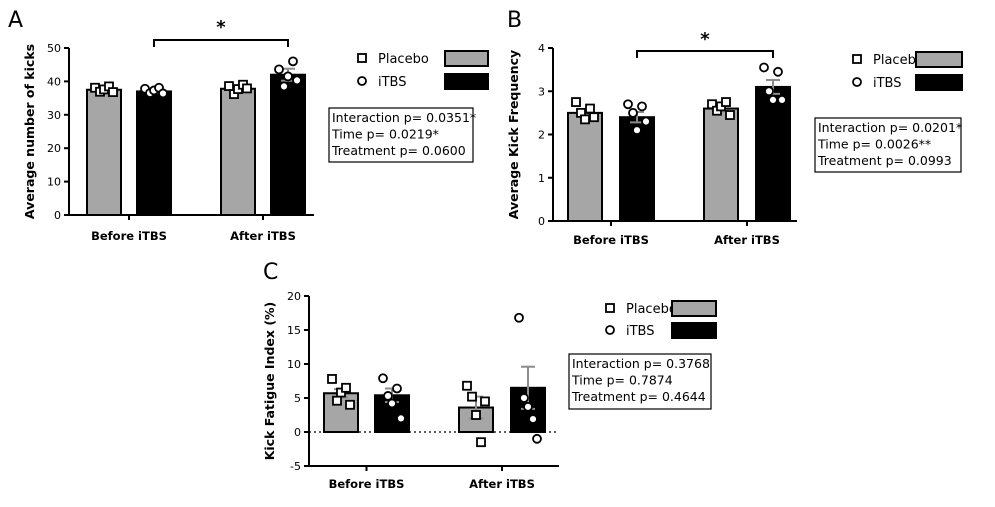 This screenshot has height=507, width=995. What do you see at coordinates (294, 330) in the screenshot?
I see `y-tick-label: 15` at bounding box center [294, 330].